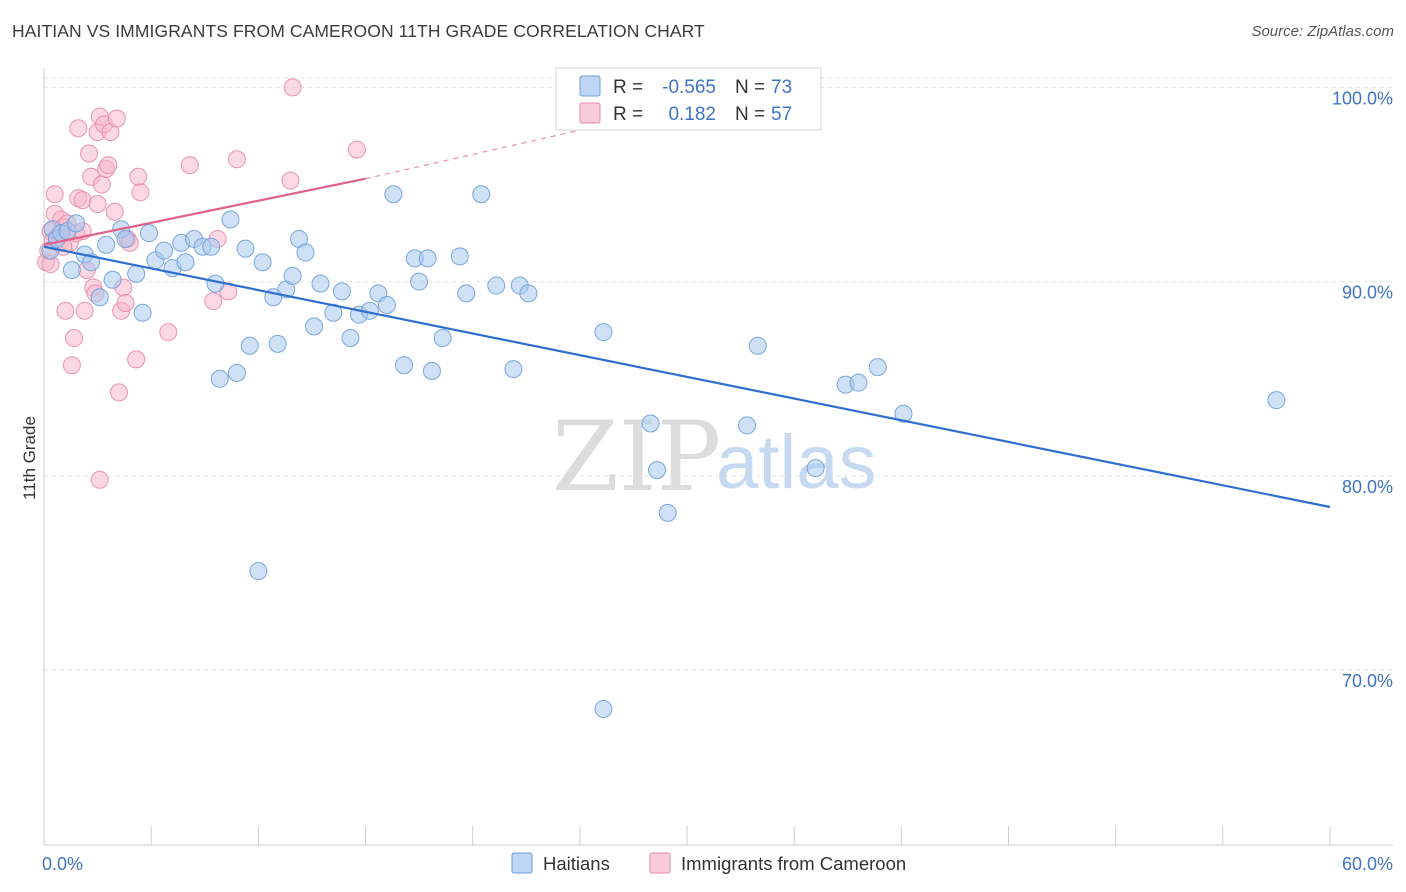 The width and height of the screenshot is (1406, 892). What do you see at coordinates (590, 113) in the screenshot?
I see `stats-legend-swatch-cameroon` at bounding box center [590, 113].